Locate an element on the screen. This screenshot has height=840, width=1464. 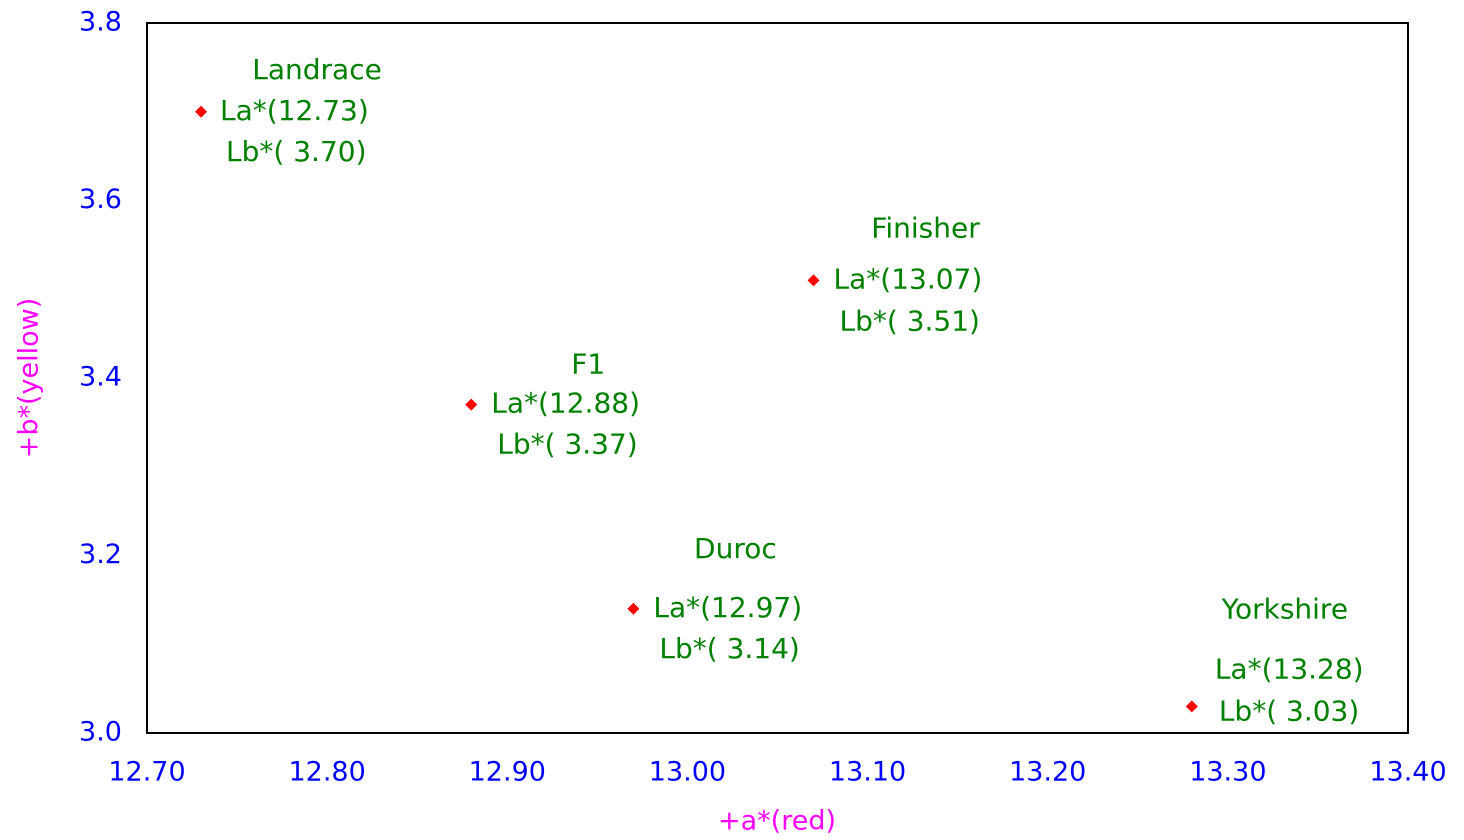
y-value-label: Lb*( 3.37) is located at coordinates (567, 444).